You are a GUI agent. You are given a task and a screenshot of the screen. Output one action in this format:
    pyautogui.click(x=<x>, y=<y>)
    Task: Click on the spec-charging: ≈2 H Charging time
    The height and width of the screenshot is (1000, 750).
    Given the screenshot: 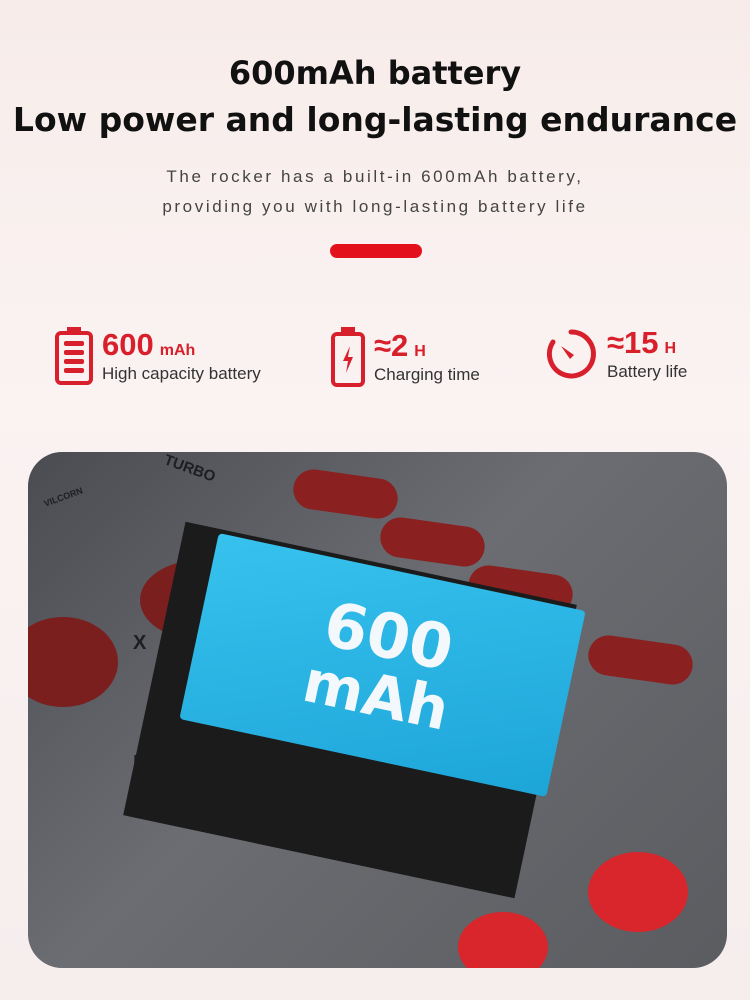 What is the action you would take?
    pyautogui.click(x=405, y=357)
    